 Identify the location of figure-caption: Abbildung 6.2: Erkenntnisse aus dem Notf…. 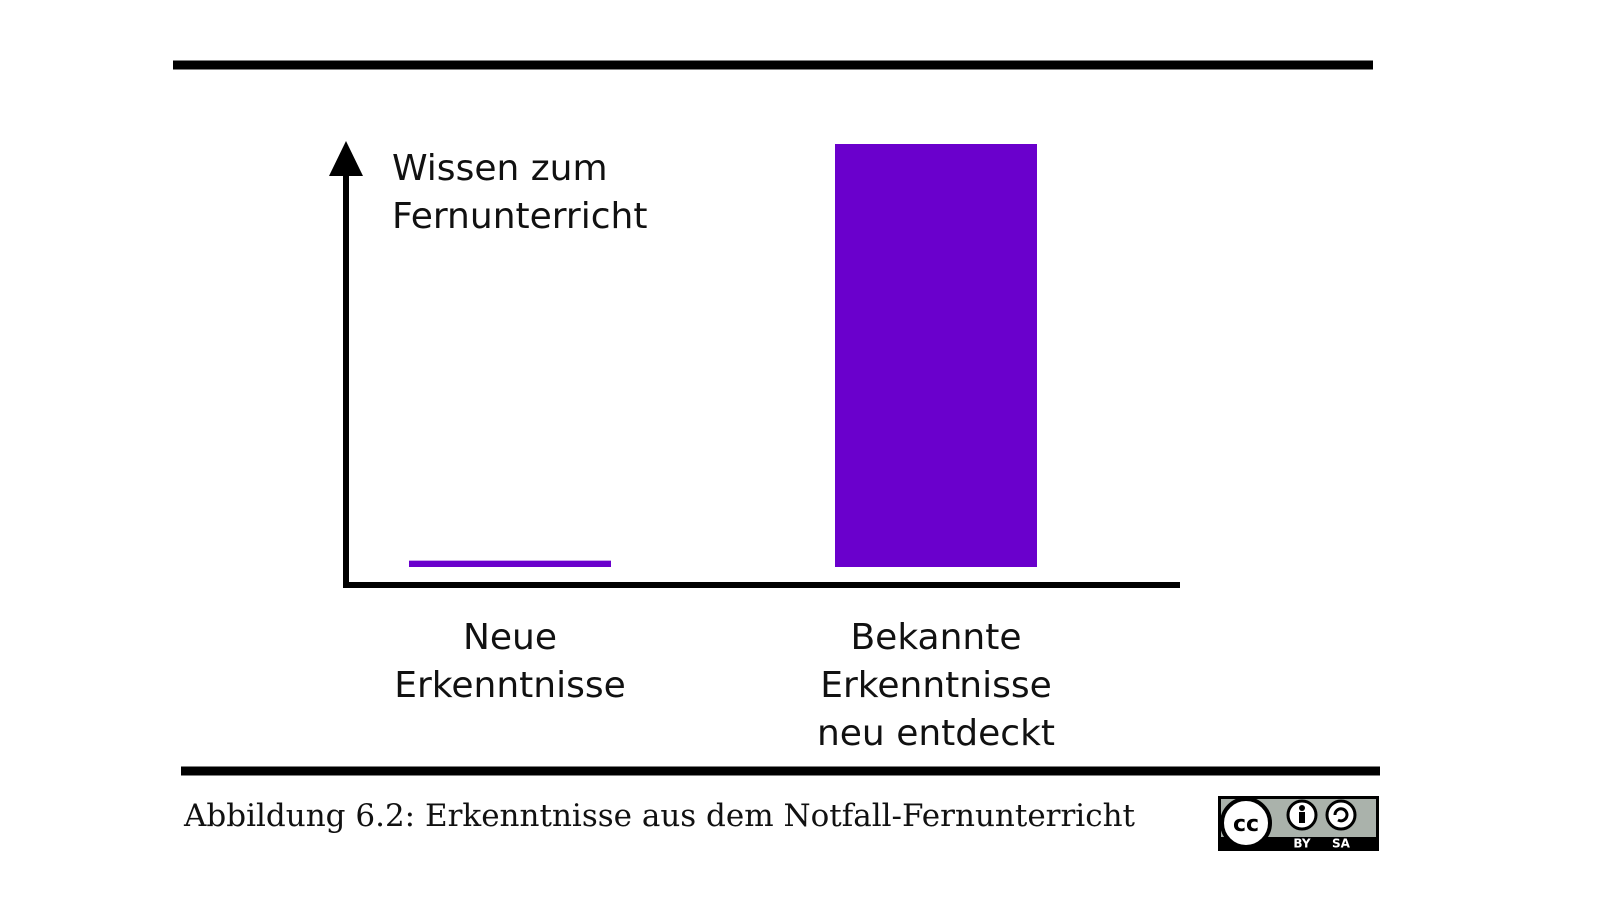
(660, 816).